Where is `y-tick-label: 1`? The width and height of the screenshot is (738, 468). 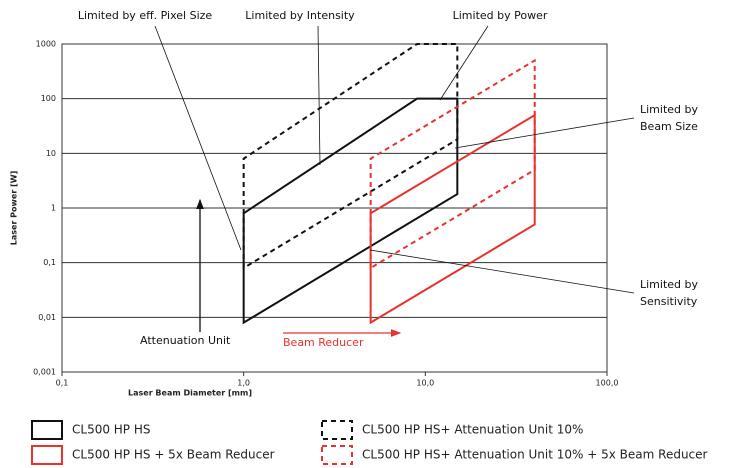
y-tick-label: 1 is located at coordinates (53, 208).